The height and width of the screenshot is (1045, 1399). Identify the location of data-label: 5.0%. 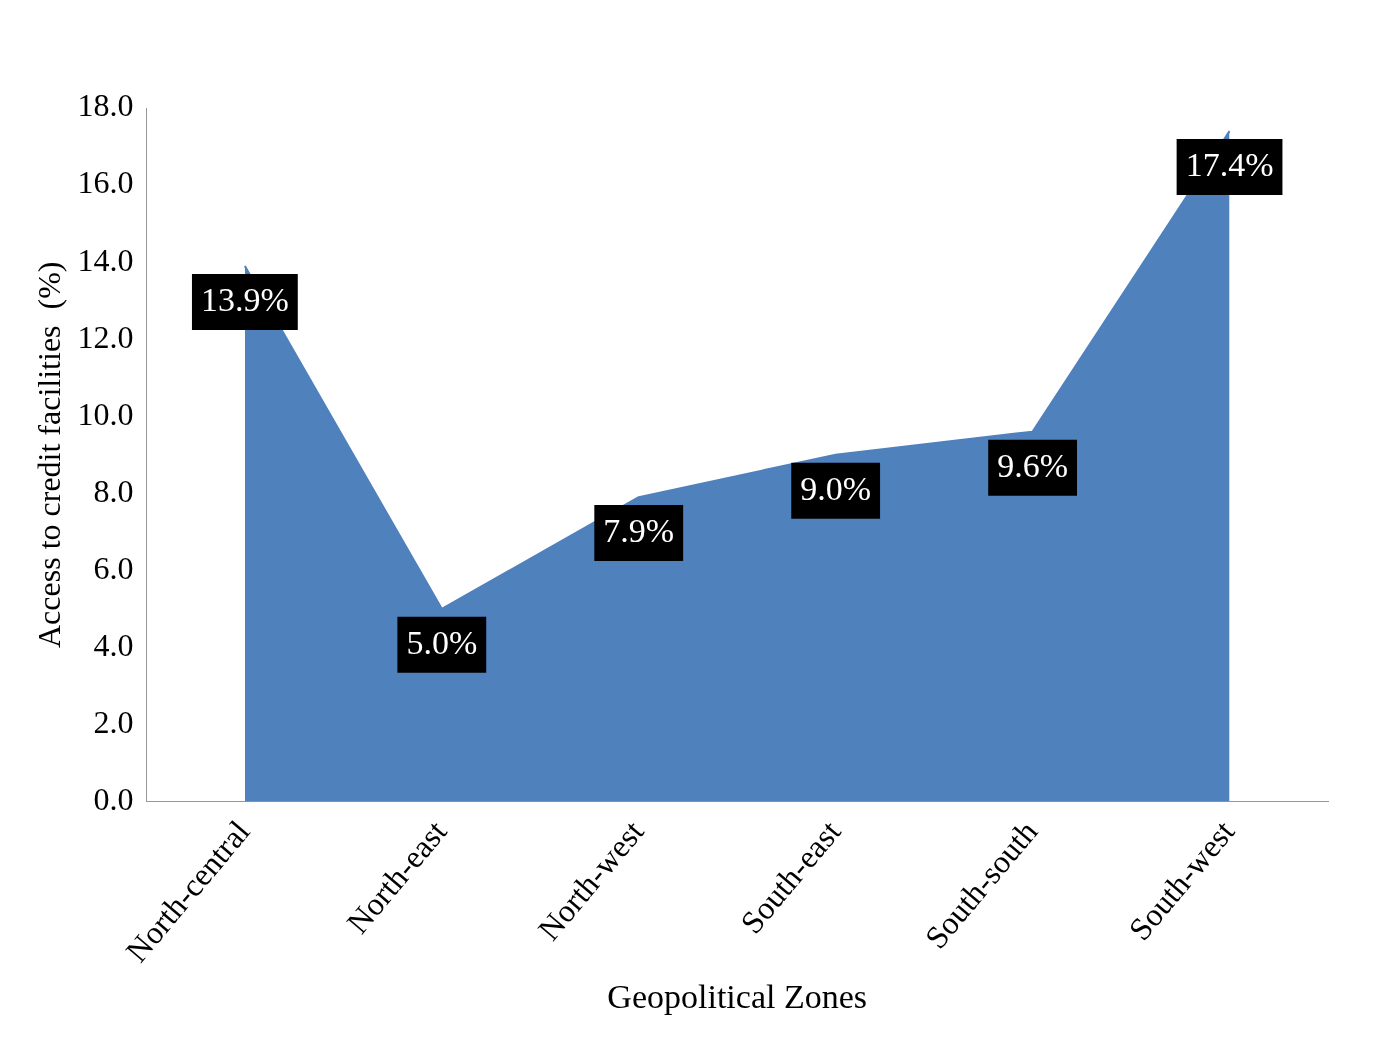
(442, 642).